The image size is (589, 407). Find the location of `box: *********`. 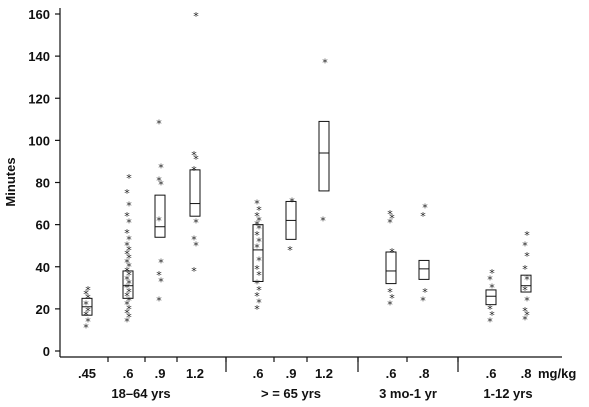

box: ********* is located at coordinates (160, 212).